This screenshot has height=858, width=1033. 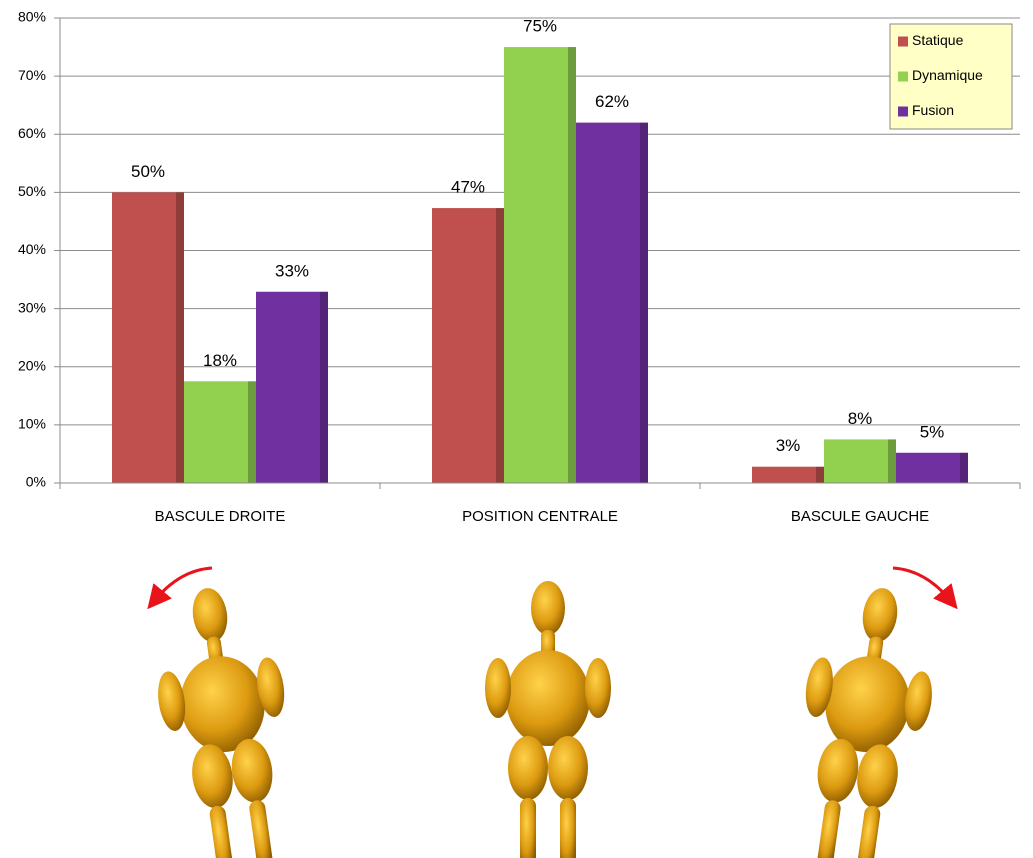 I want to click on y-tick-label: 40%, so click(x=32, y=249).